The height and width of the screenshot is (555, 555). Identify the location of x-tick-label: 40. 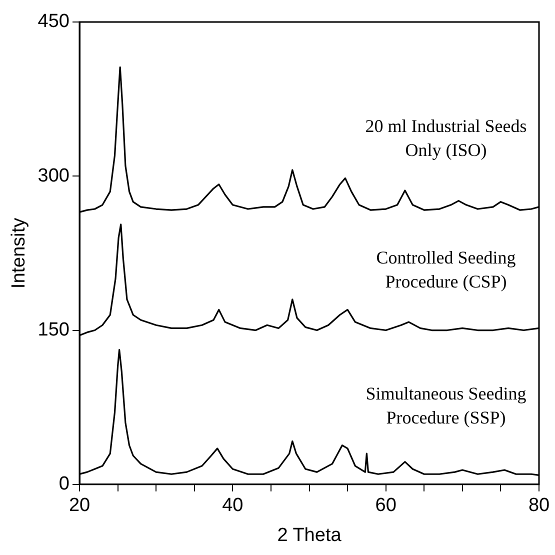
(233, 505).